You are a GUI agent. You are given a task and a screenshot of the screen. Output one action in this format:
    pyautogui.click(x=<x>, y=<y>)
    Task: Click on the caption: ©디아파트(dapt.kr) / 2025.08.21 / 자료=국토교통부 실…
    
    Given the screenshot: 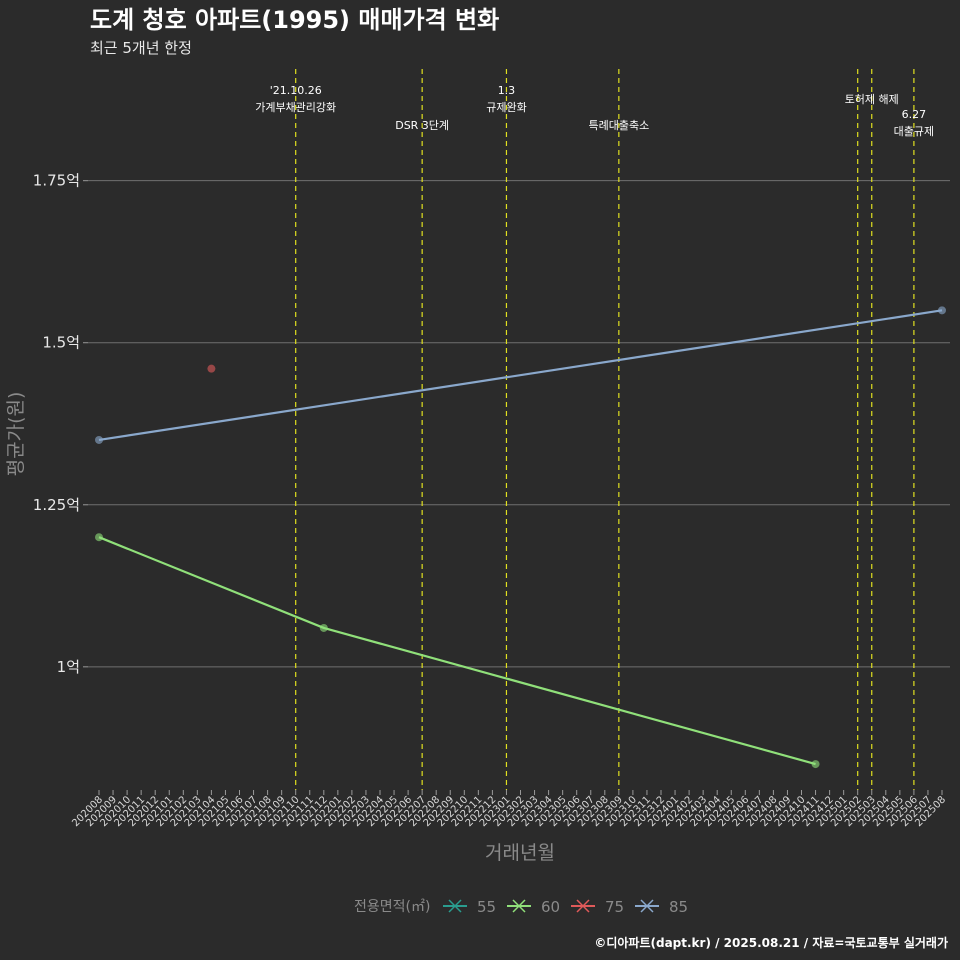 What is the action you would take?
    pyautogui.click(x=771, y=942)
    